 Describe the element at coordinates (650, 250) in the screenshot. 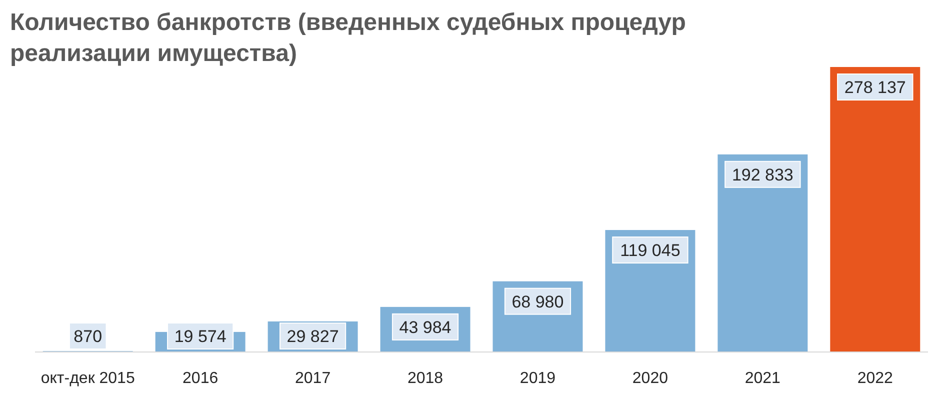

I see `data-label: 119 045` at that location.